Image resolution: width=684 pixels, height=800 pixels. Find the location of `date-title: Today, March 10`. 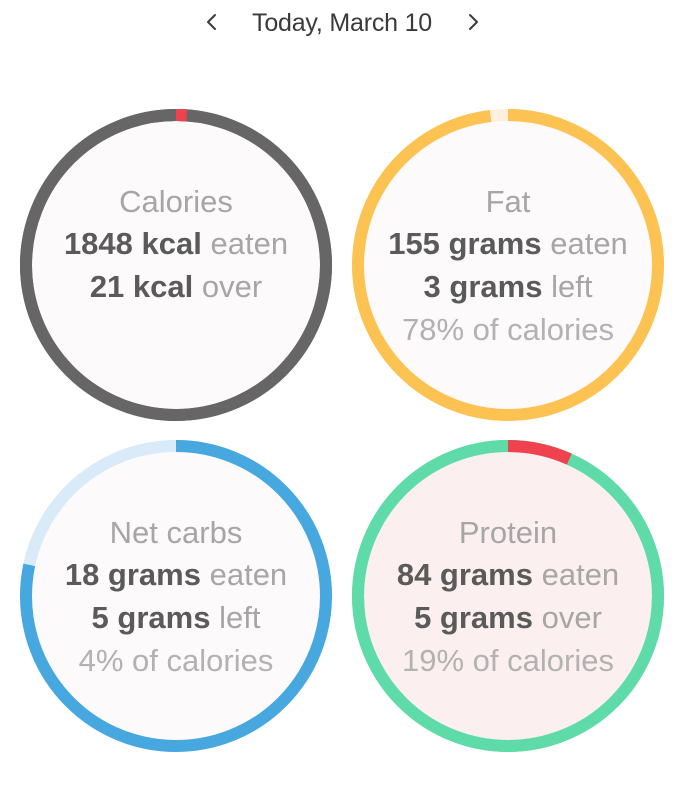

date-title: Today, March 10 is located at coordinates (342, 23).